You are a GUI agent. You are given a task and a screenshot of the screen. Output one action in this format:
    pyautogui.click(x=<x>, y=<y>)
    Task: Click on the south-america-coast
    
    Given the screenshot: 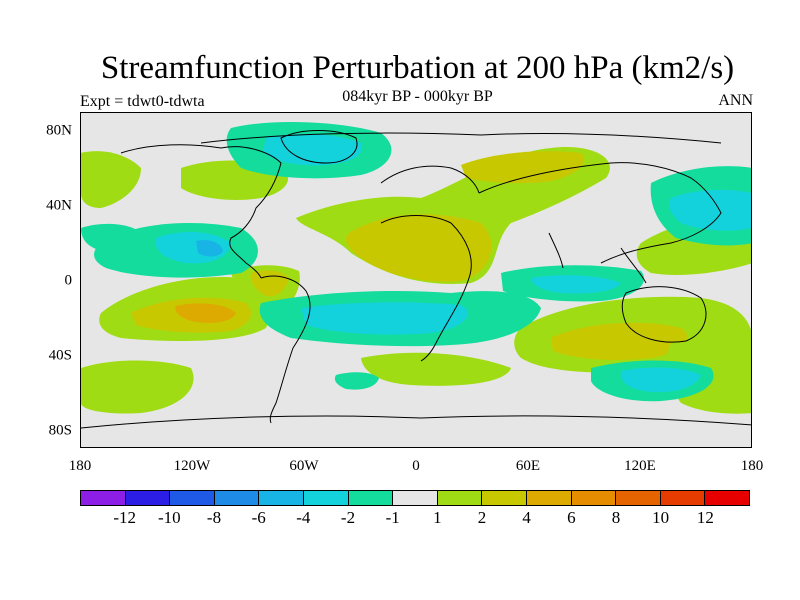 What is the action you would take?
    pyautogui.click(x=285, y=349)
    